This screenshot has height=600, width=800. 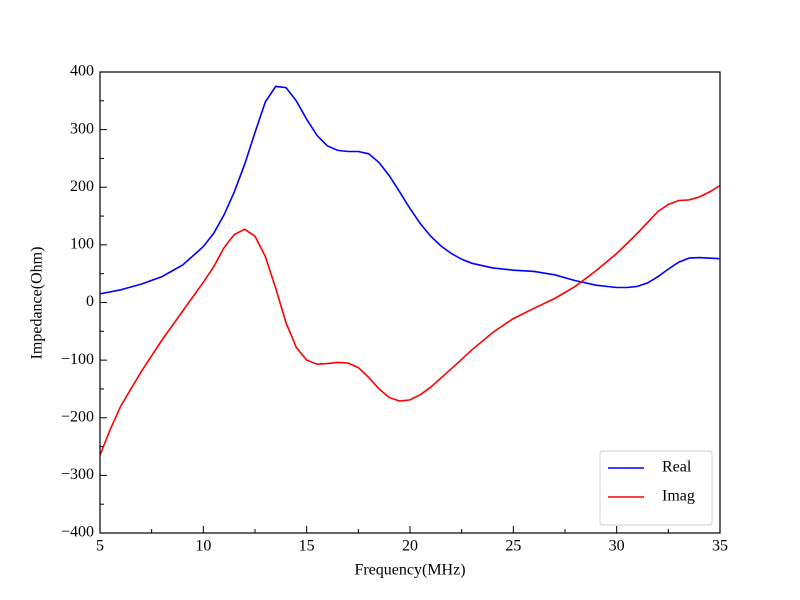 I want to click on y-tick-label: −400, so click(x=77, y=532).